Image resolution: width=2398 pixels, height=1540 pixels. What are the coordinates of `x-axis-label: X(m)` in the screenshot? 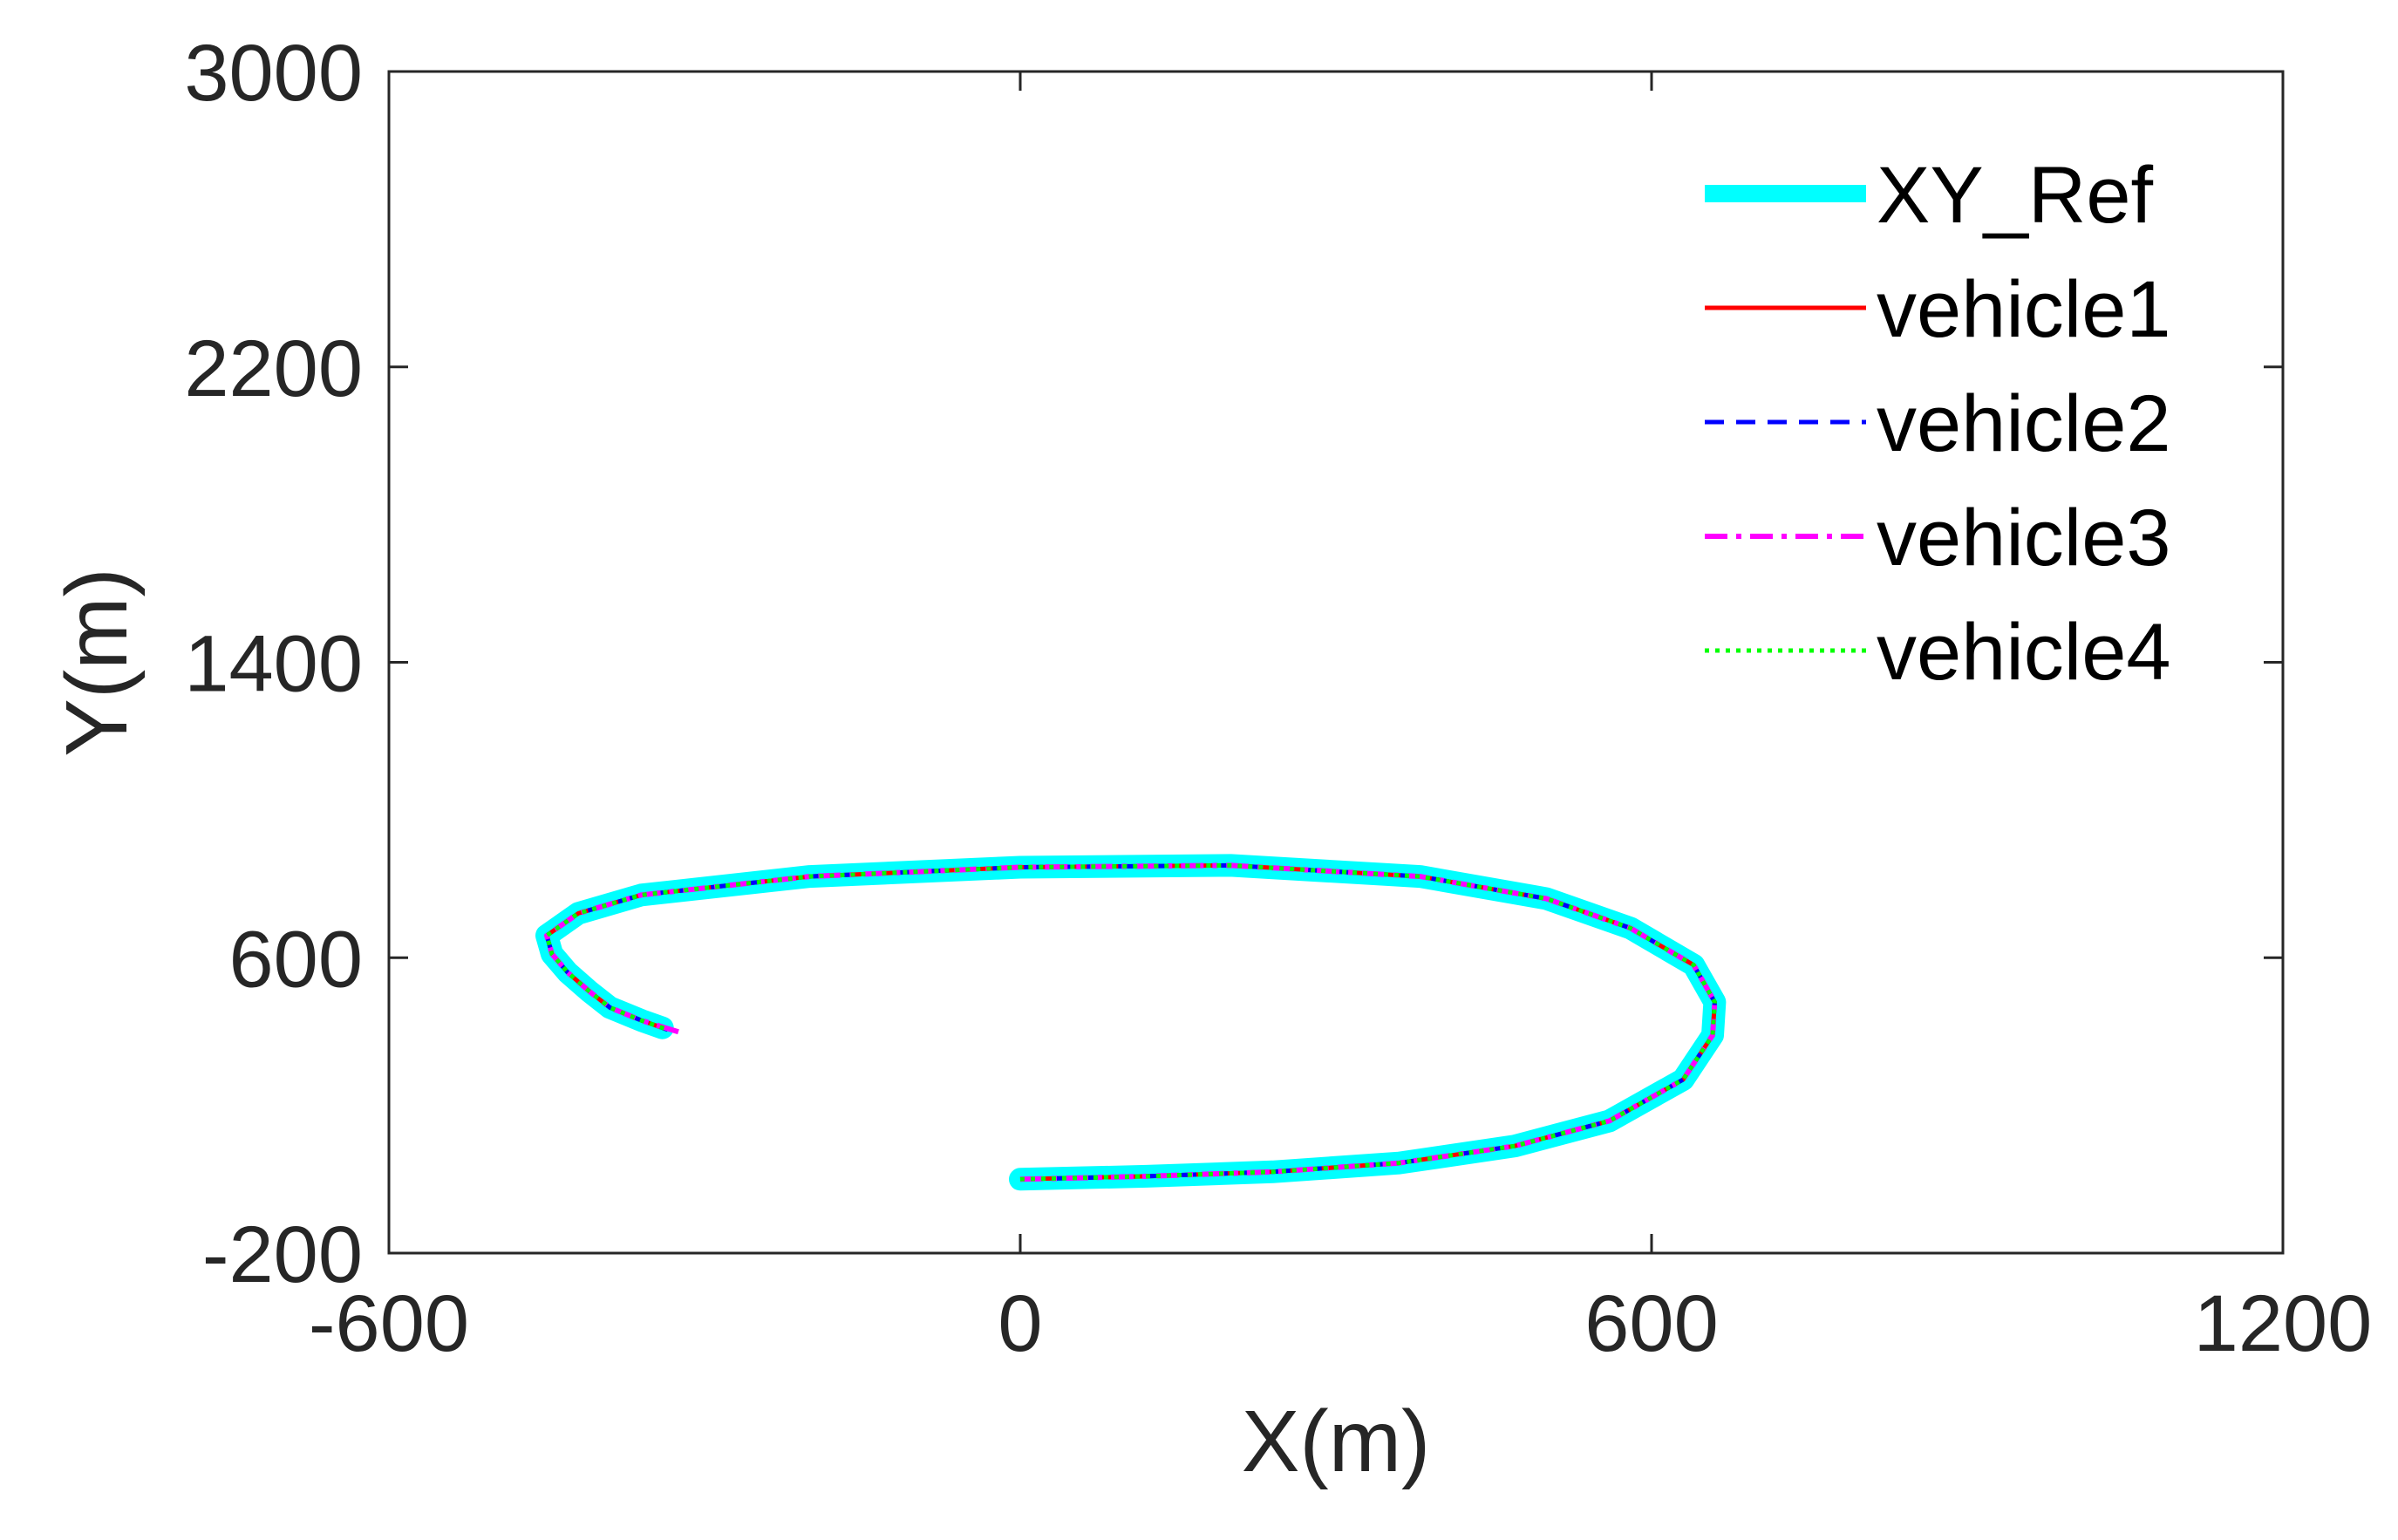 It's located at (1336, 1442).